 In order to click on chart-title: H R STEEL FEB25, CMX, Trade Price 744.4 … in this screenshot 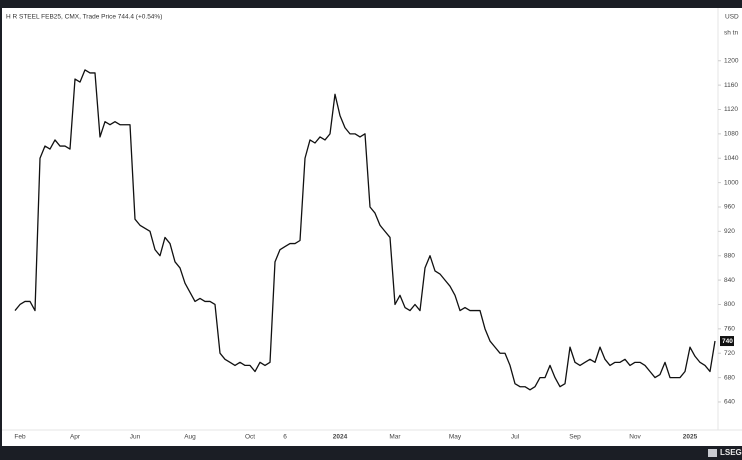, I will do `click(84, 17)`.